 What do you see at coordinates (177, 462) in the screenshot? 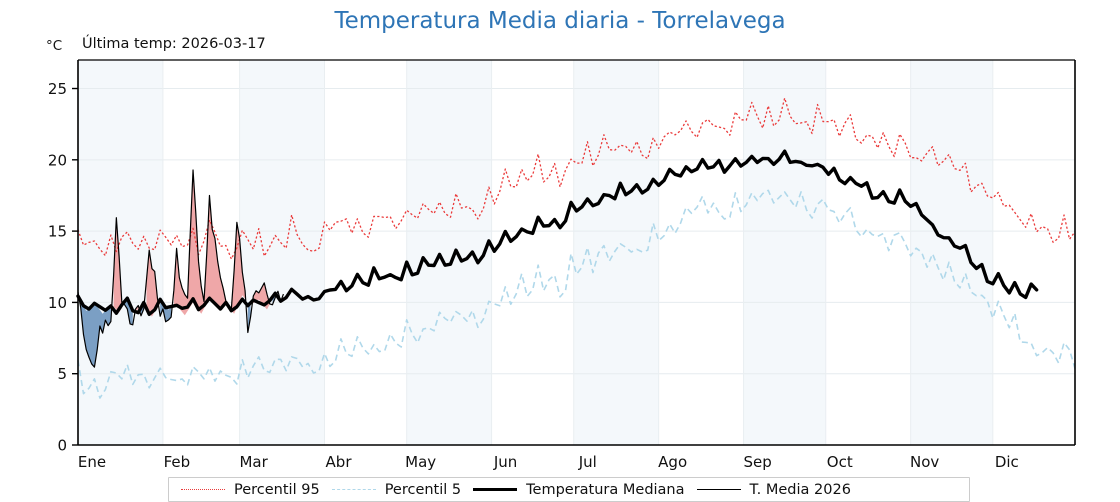
I see `x-tick-label-Feb: Feb` at bounding box center [177, 462].